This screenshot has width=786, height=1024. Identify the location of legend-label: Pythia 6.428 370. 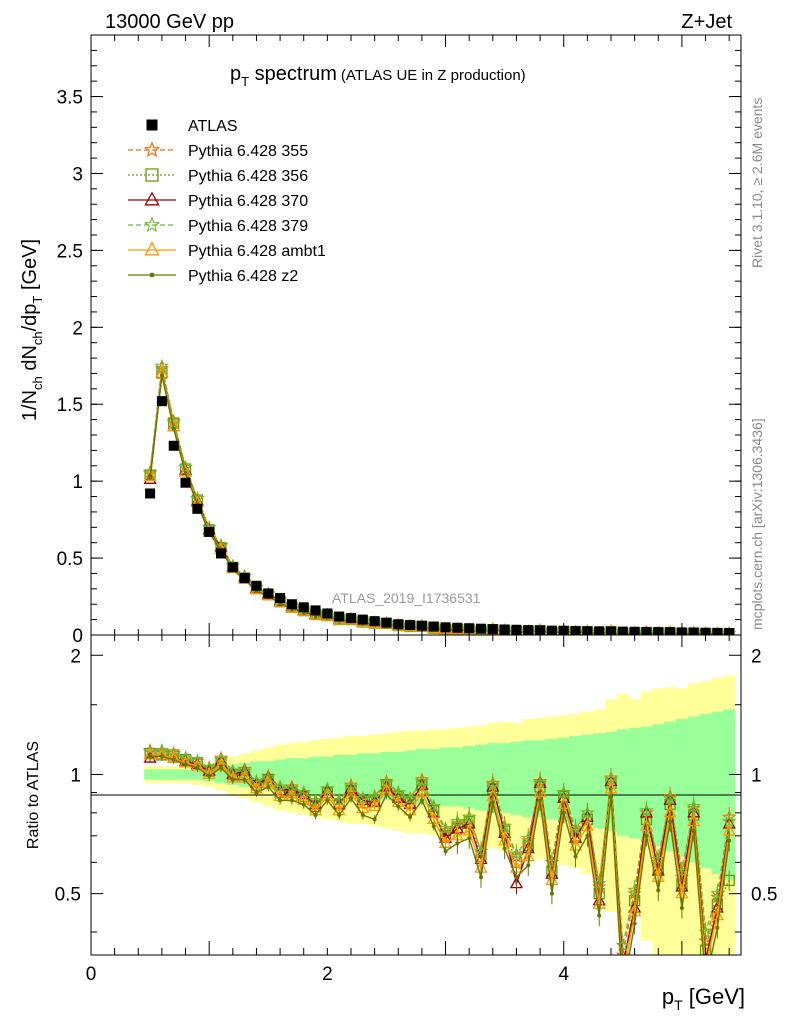
(248, 201).